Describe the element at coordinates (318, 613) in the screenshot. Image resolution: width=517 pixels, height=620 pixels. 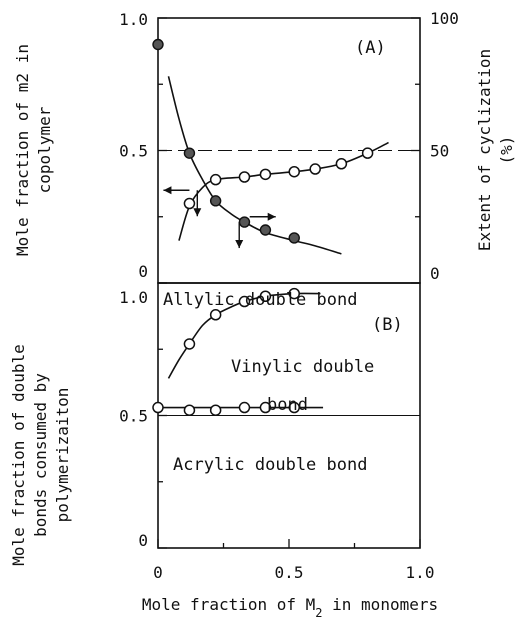
I see `x-axis-label-subscript: 2` at that location.